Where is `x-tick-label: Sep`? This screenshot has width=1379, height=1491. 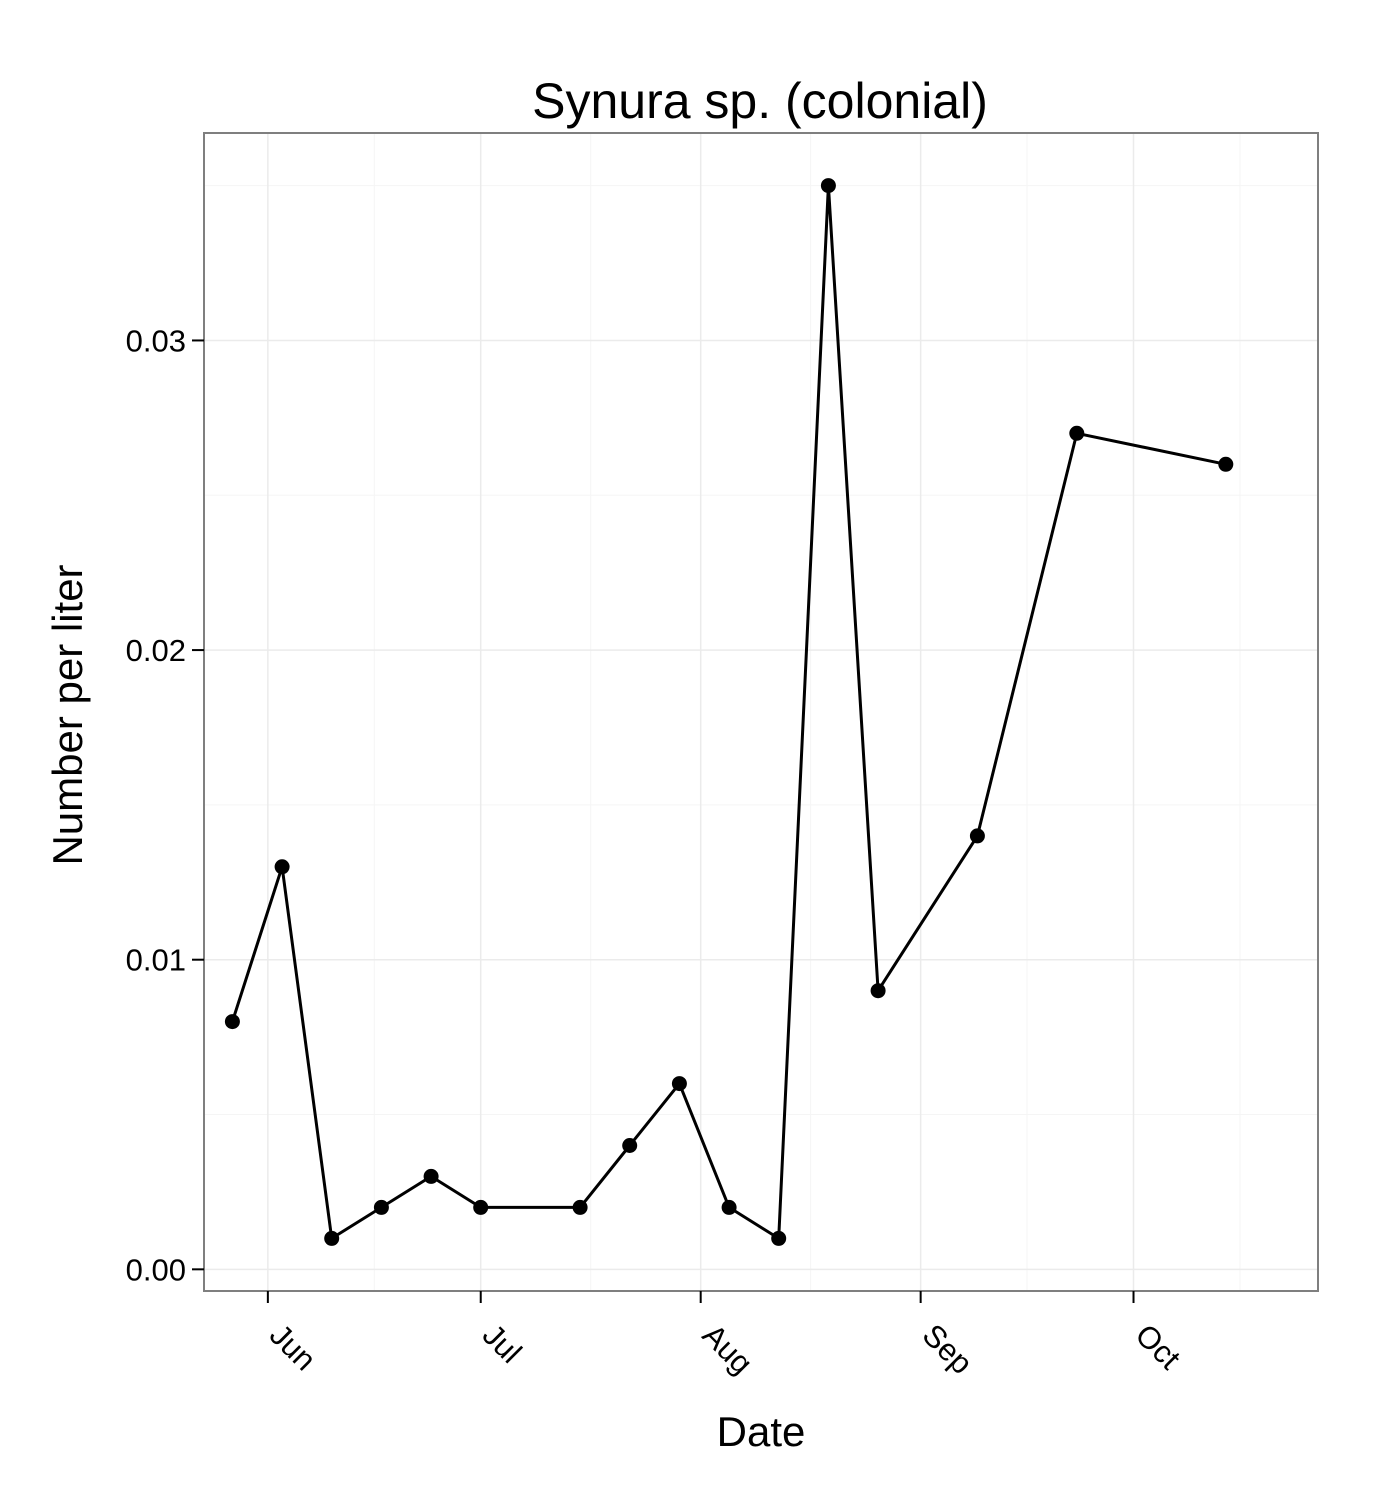 x-tick-label: Sep is located at coordinates (948, 1349).